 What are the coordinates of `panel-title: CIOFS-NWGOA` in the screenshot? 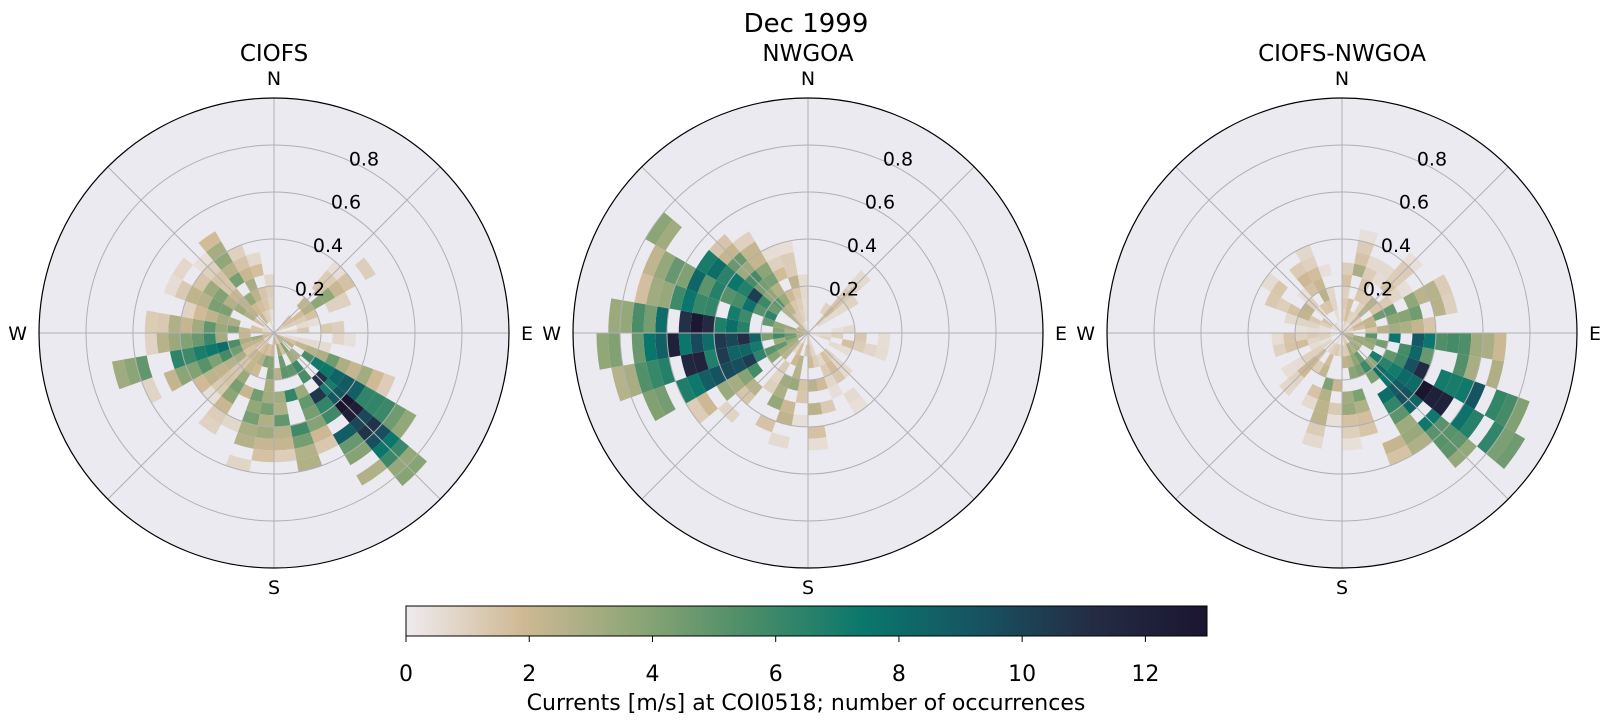 It's located at (1342, 54).